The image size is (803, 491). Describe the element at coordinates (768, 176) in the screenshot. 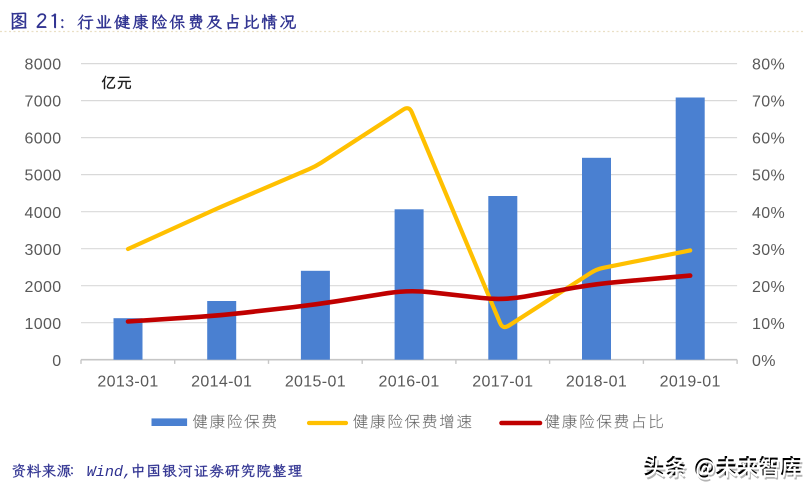

I see `svg-text: 50%` at that location.